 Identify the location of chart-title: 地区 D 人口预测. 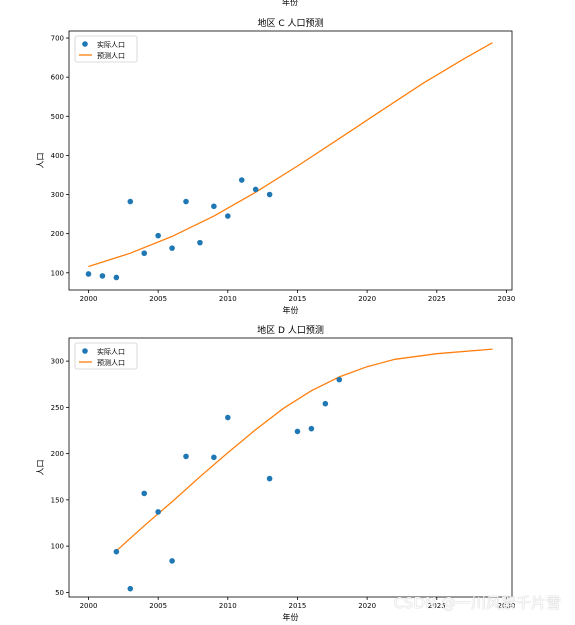
(290, 330).